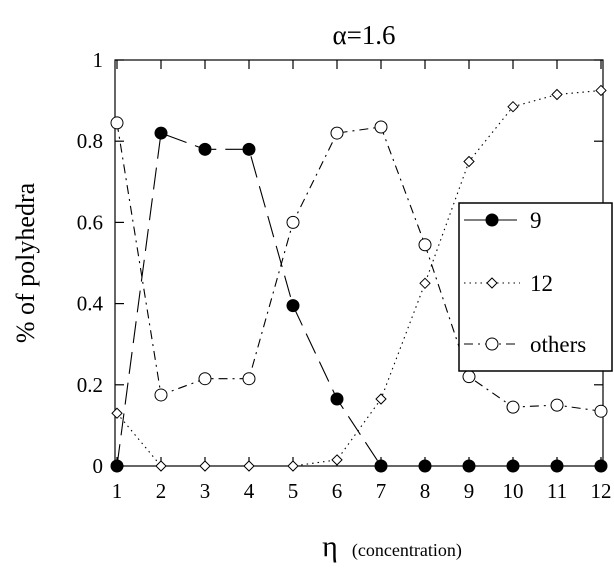 The height and width of the screenshot is (570, 614). What do you see at coordinates (25, 262) in the screenshot?
I see `y-axis-label: % of polyhedra` at bounding box center [25, 262].